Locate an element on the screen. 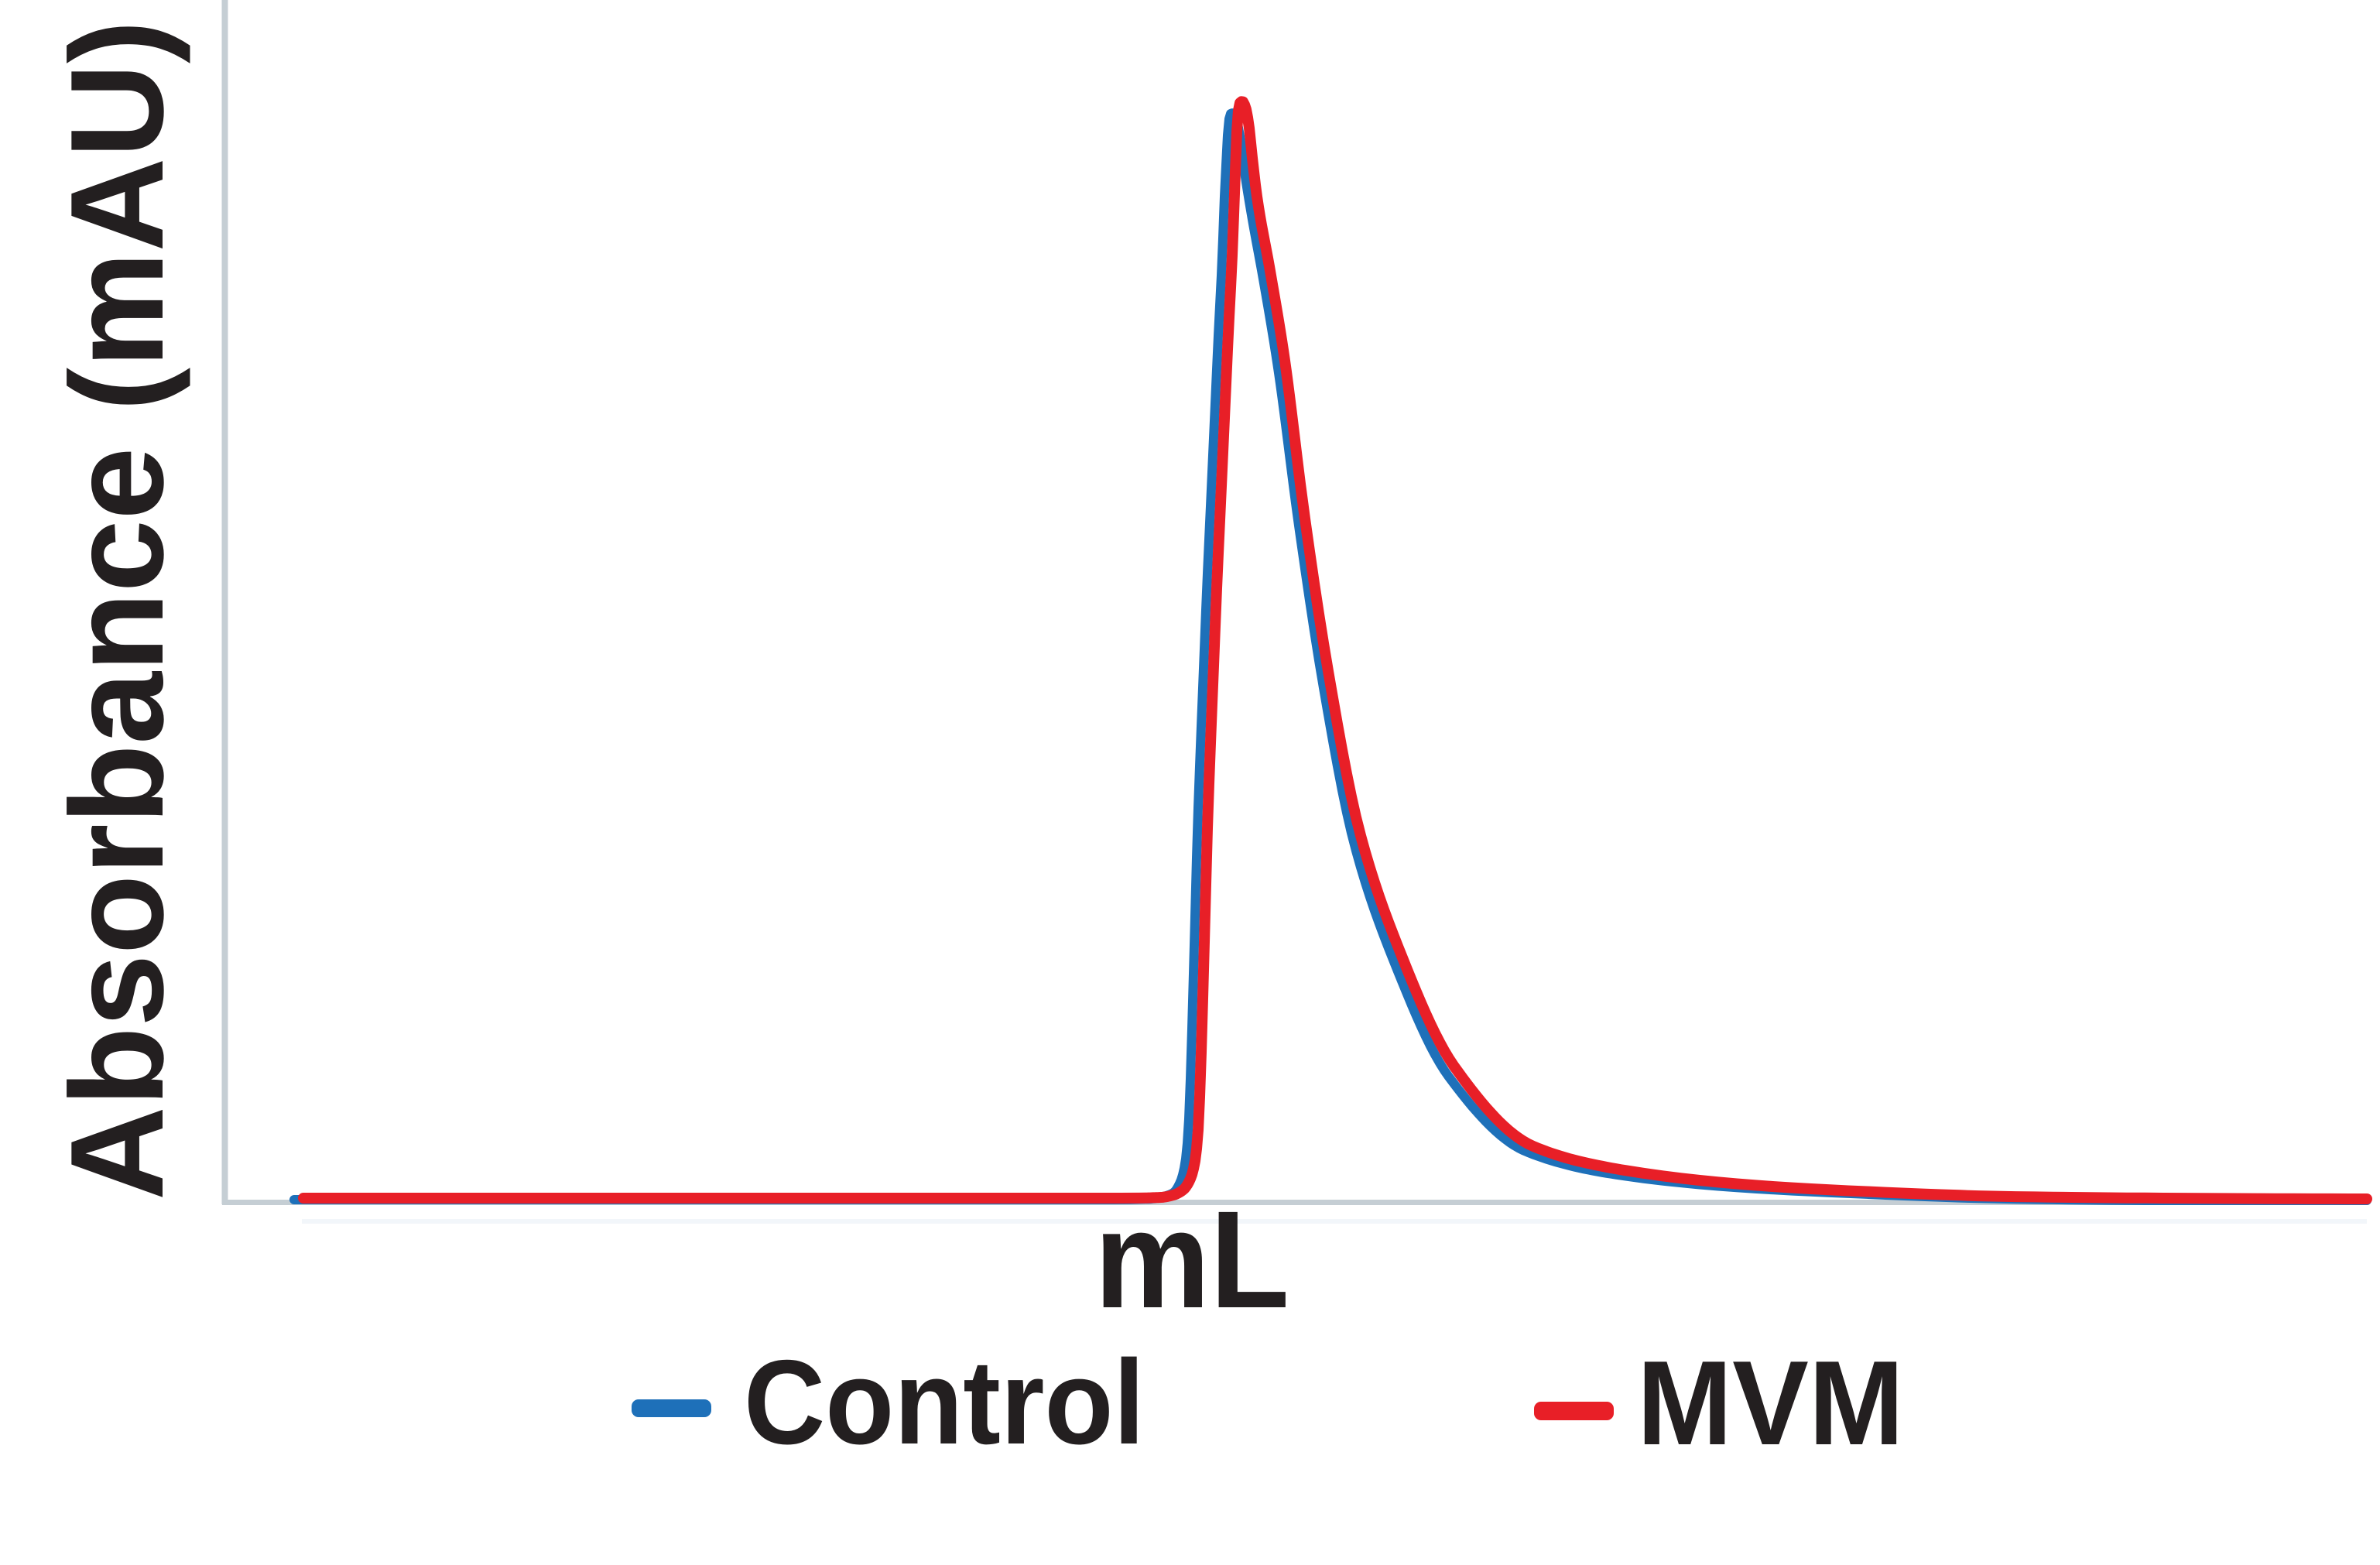 The width and height of the screenshot is (2380, 1565). svg-text: Absorbance (mAU) is located at coordinates (117, 610).